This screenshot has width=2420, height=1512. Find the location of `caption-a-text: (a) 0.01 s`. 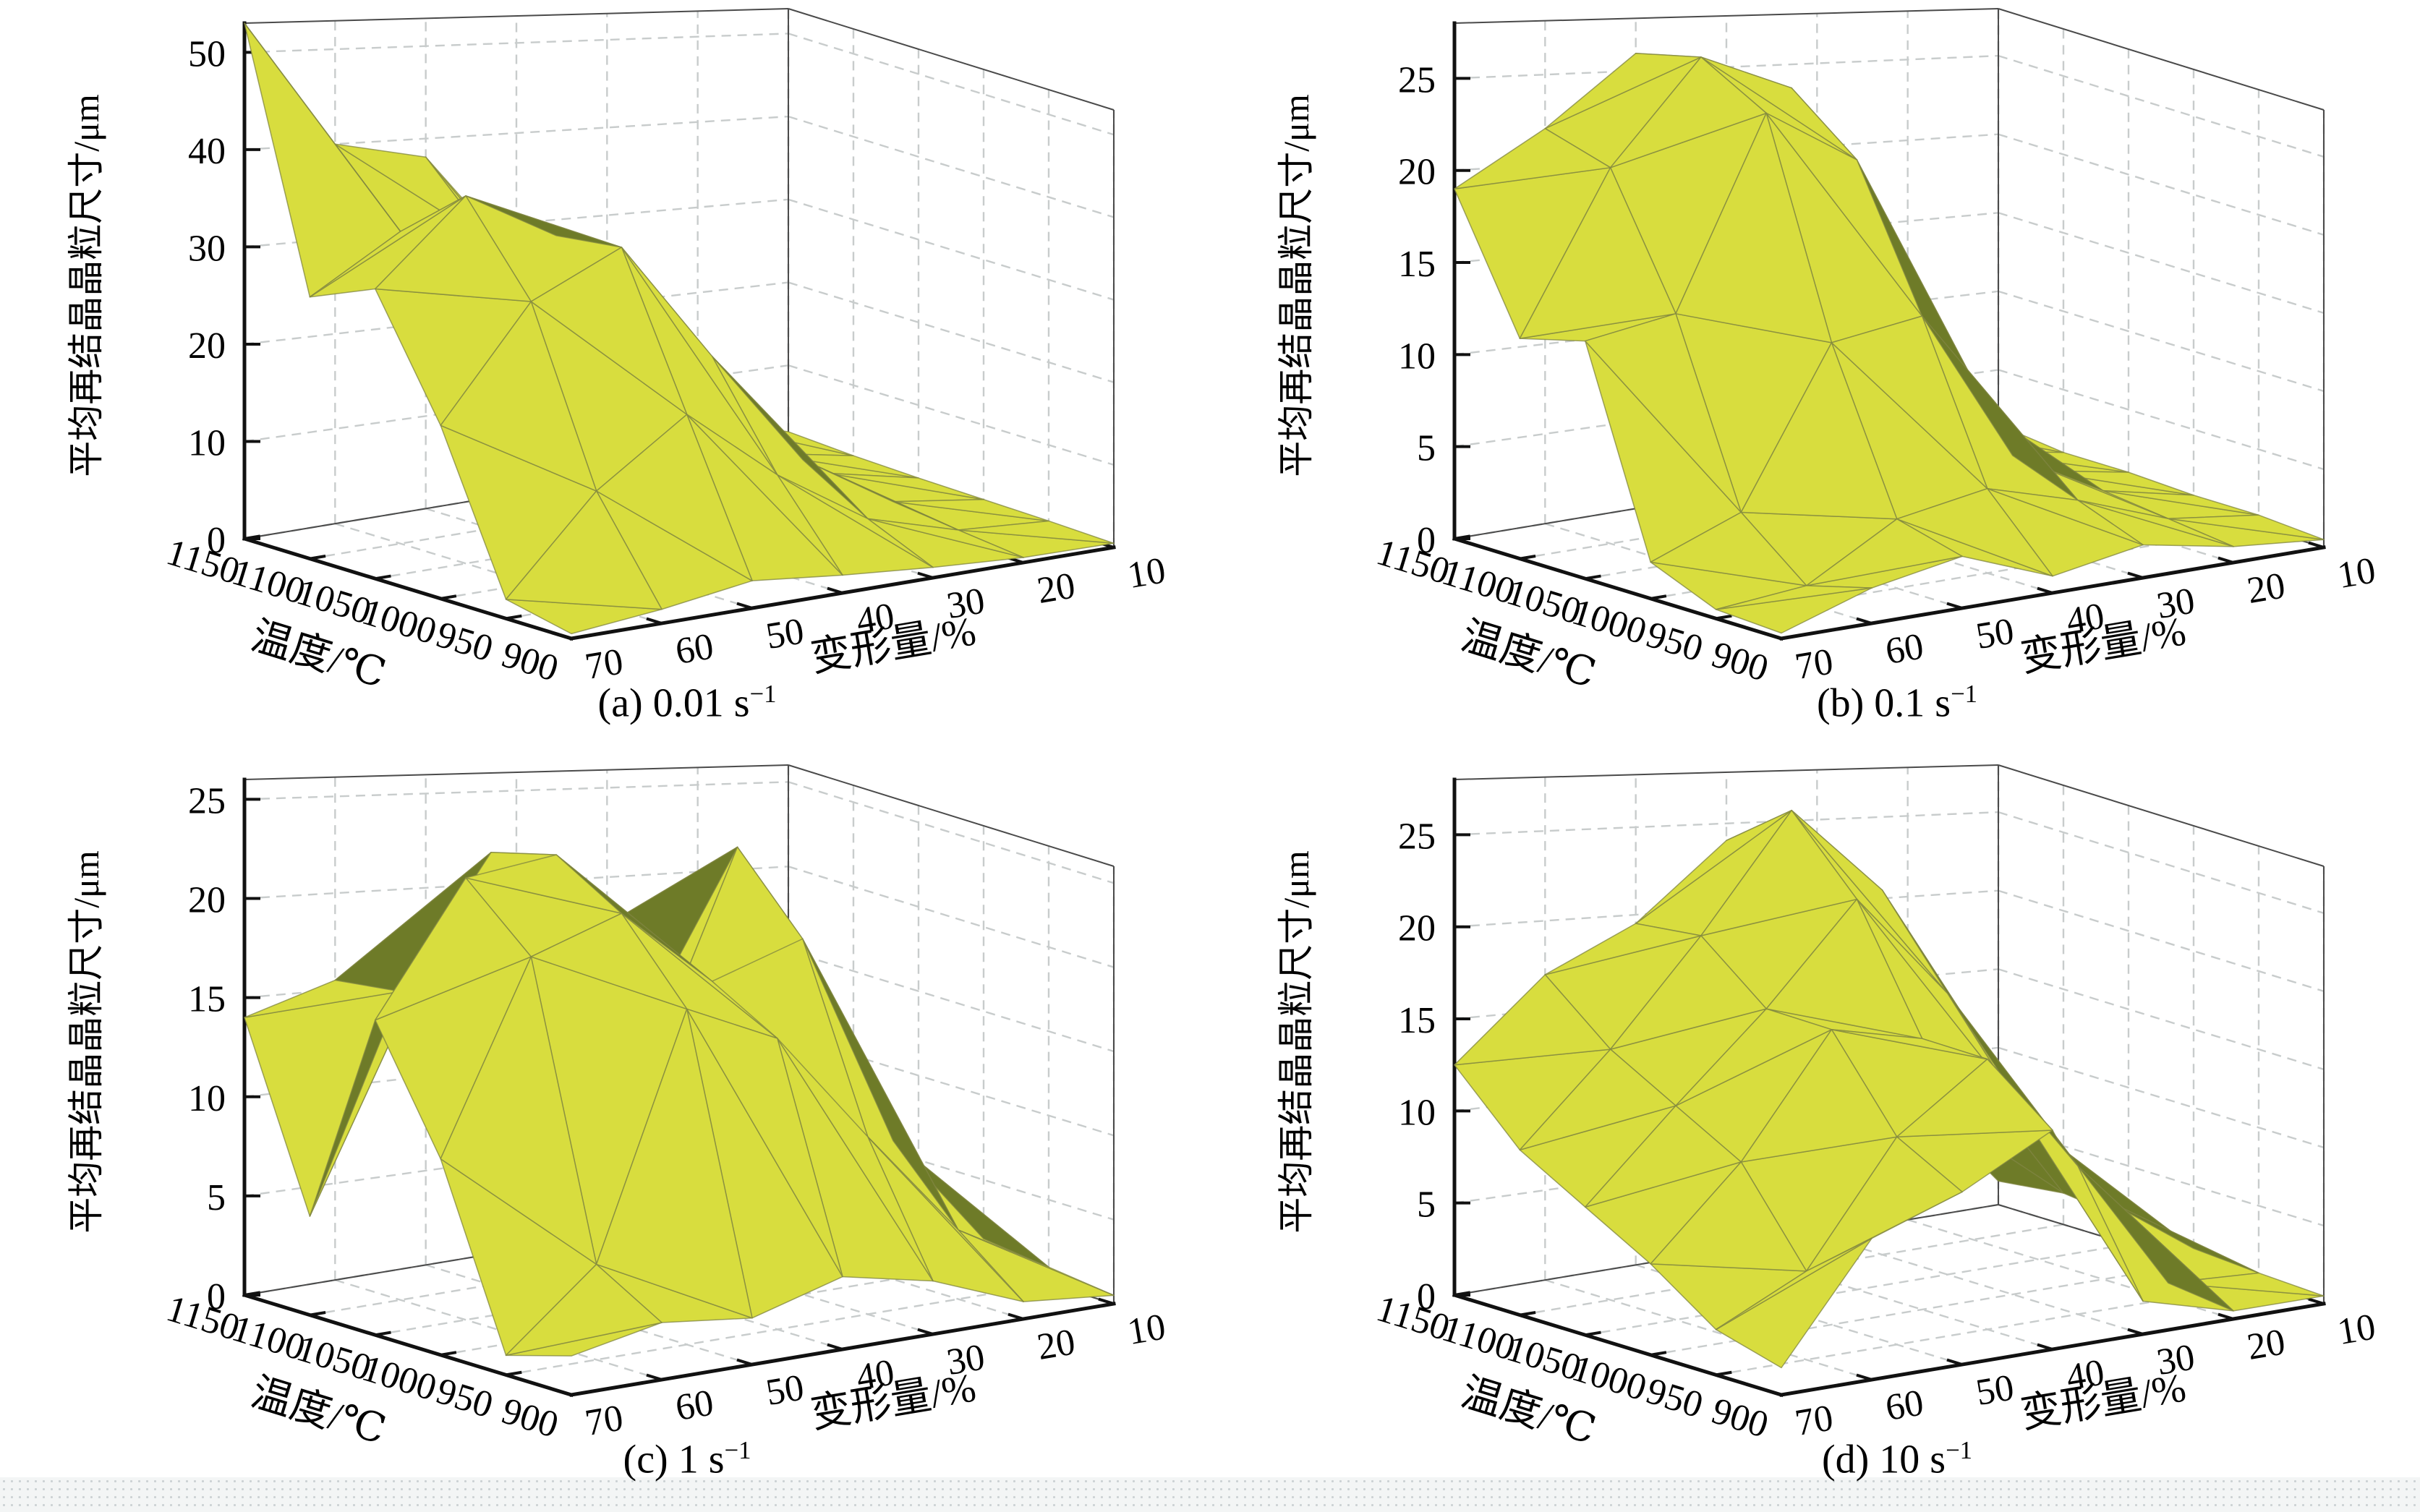

caption-a-text: (a) 0.01 s is located at coordinates (673, 703).